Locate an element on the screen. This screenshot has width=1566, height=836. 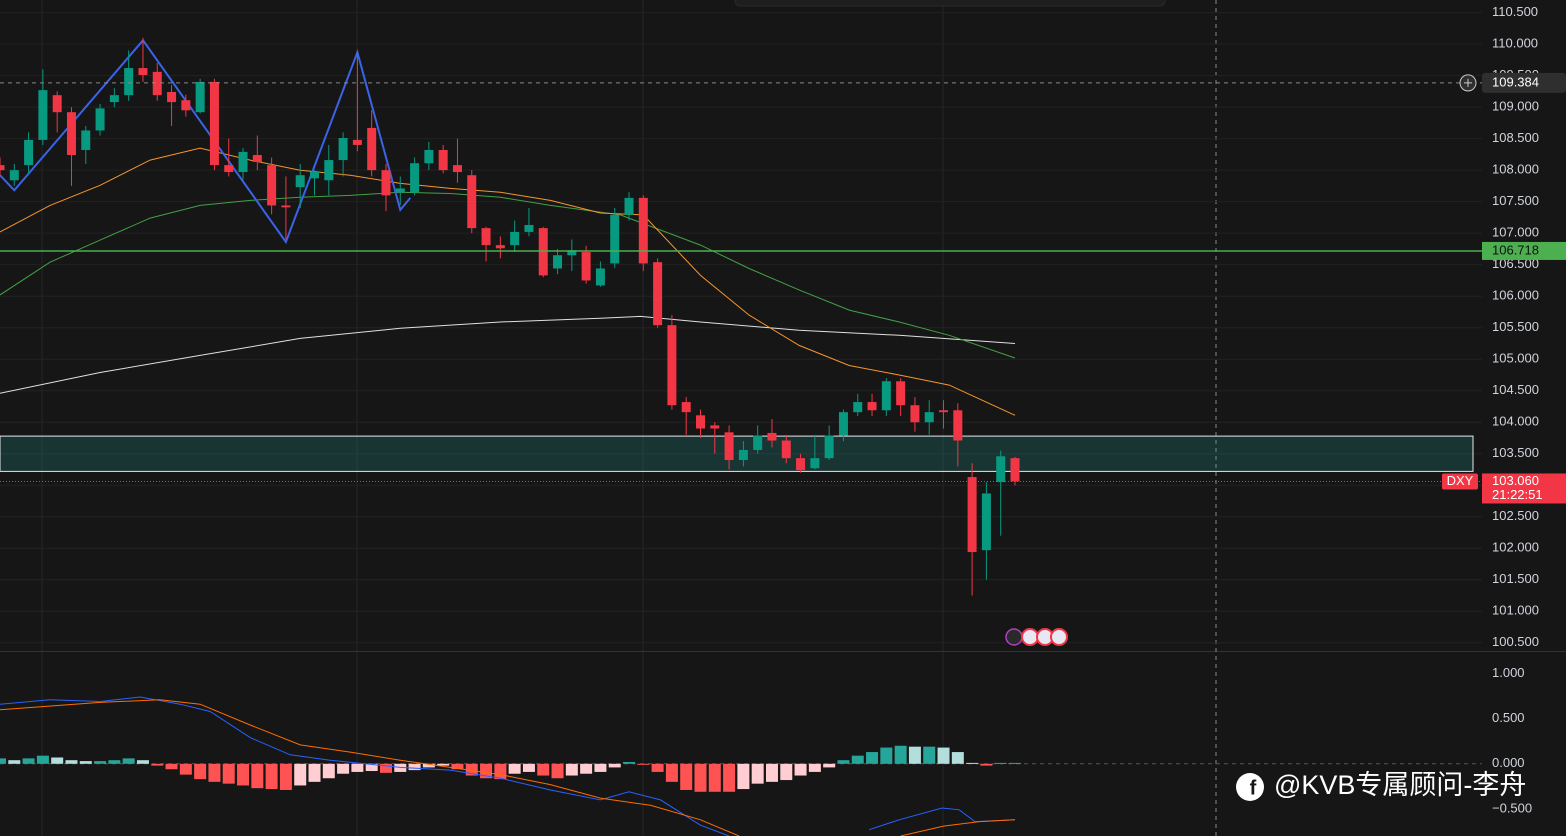
macd-line is located at coordinates (508, 767).